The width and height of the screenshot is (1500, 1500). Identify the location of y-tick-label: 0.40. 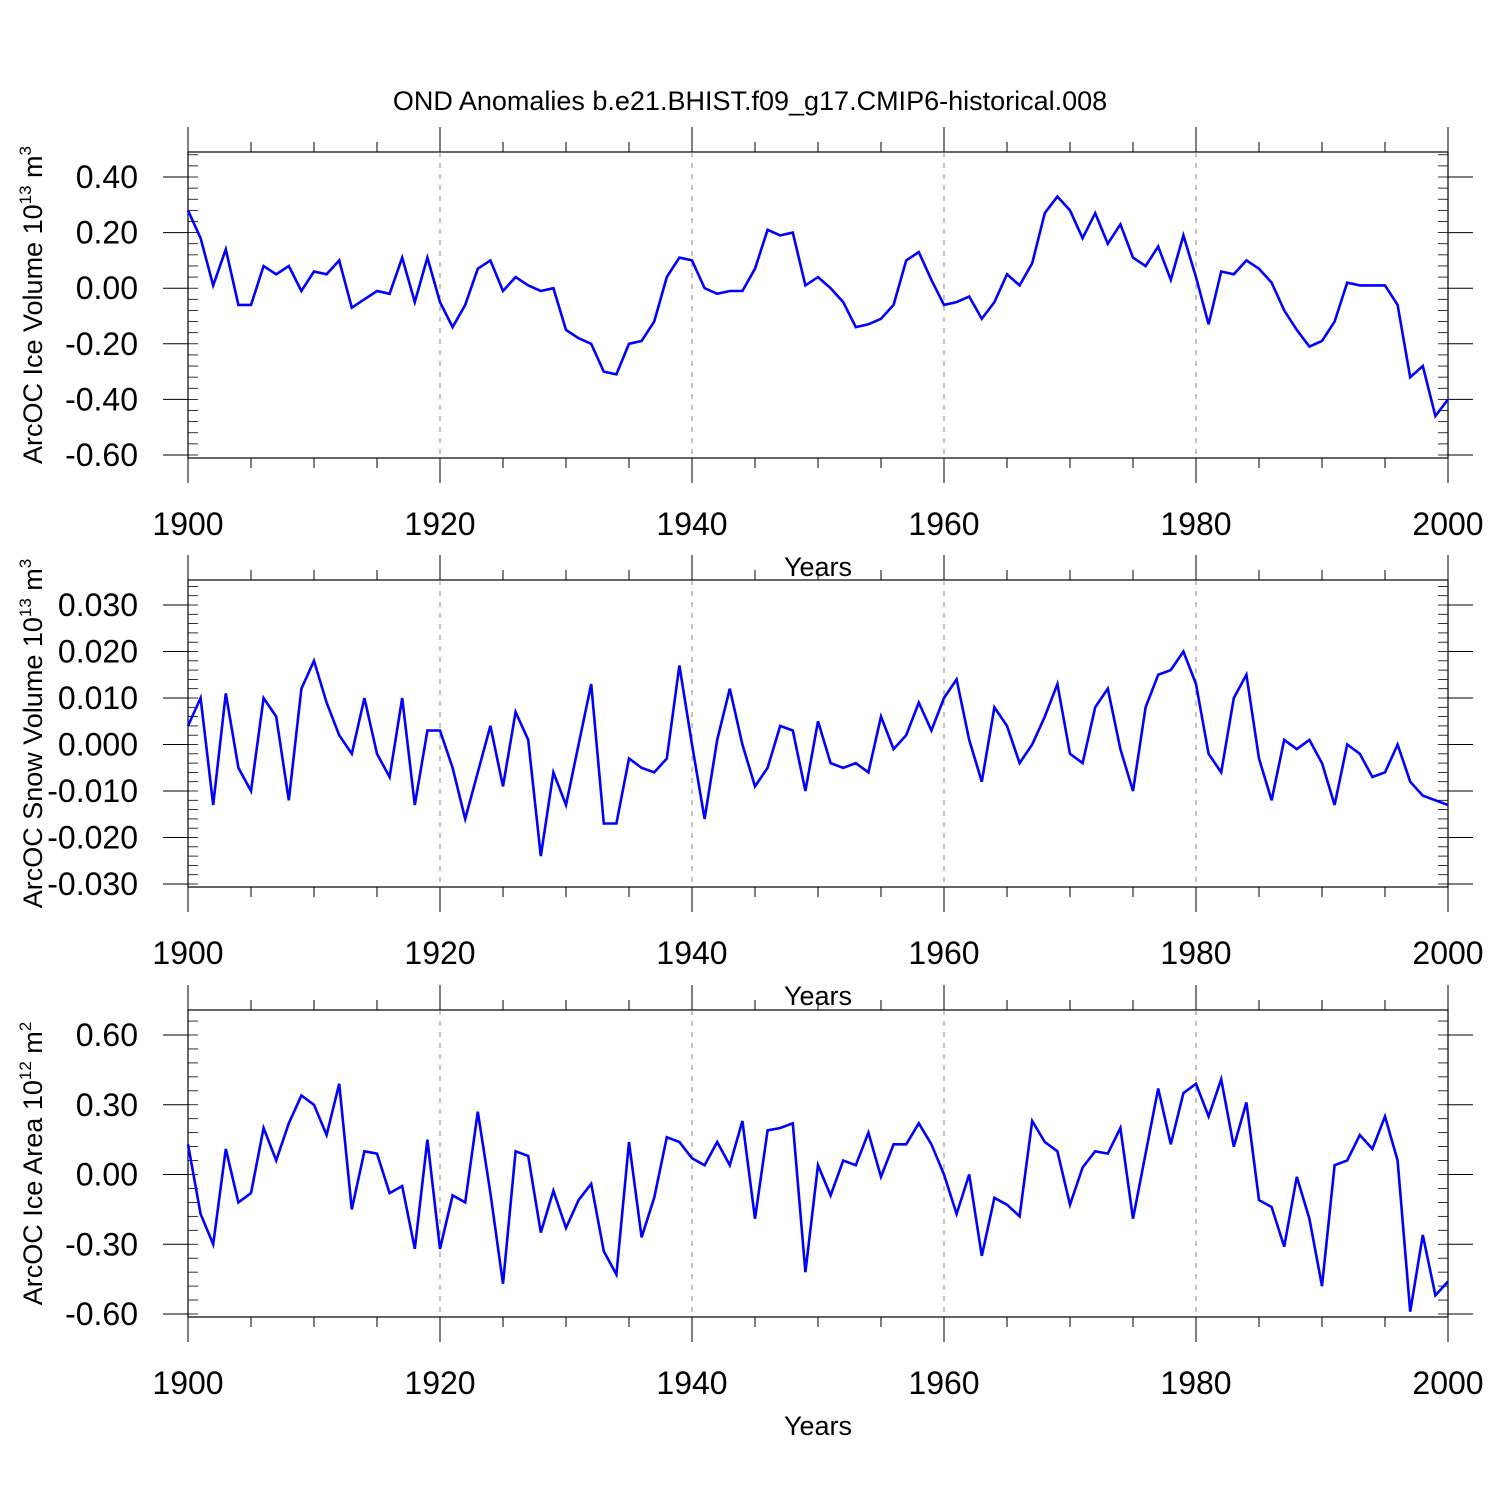
(107, 177).